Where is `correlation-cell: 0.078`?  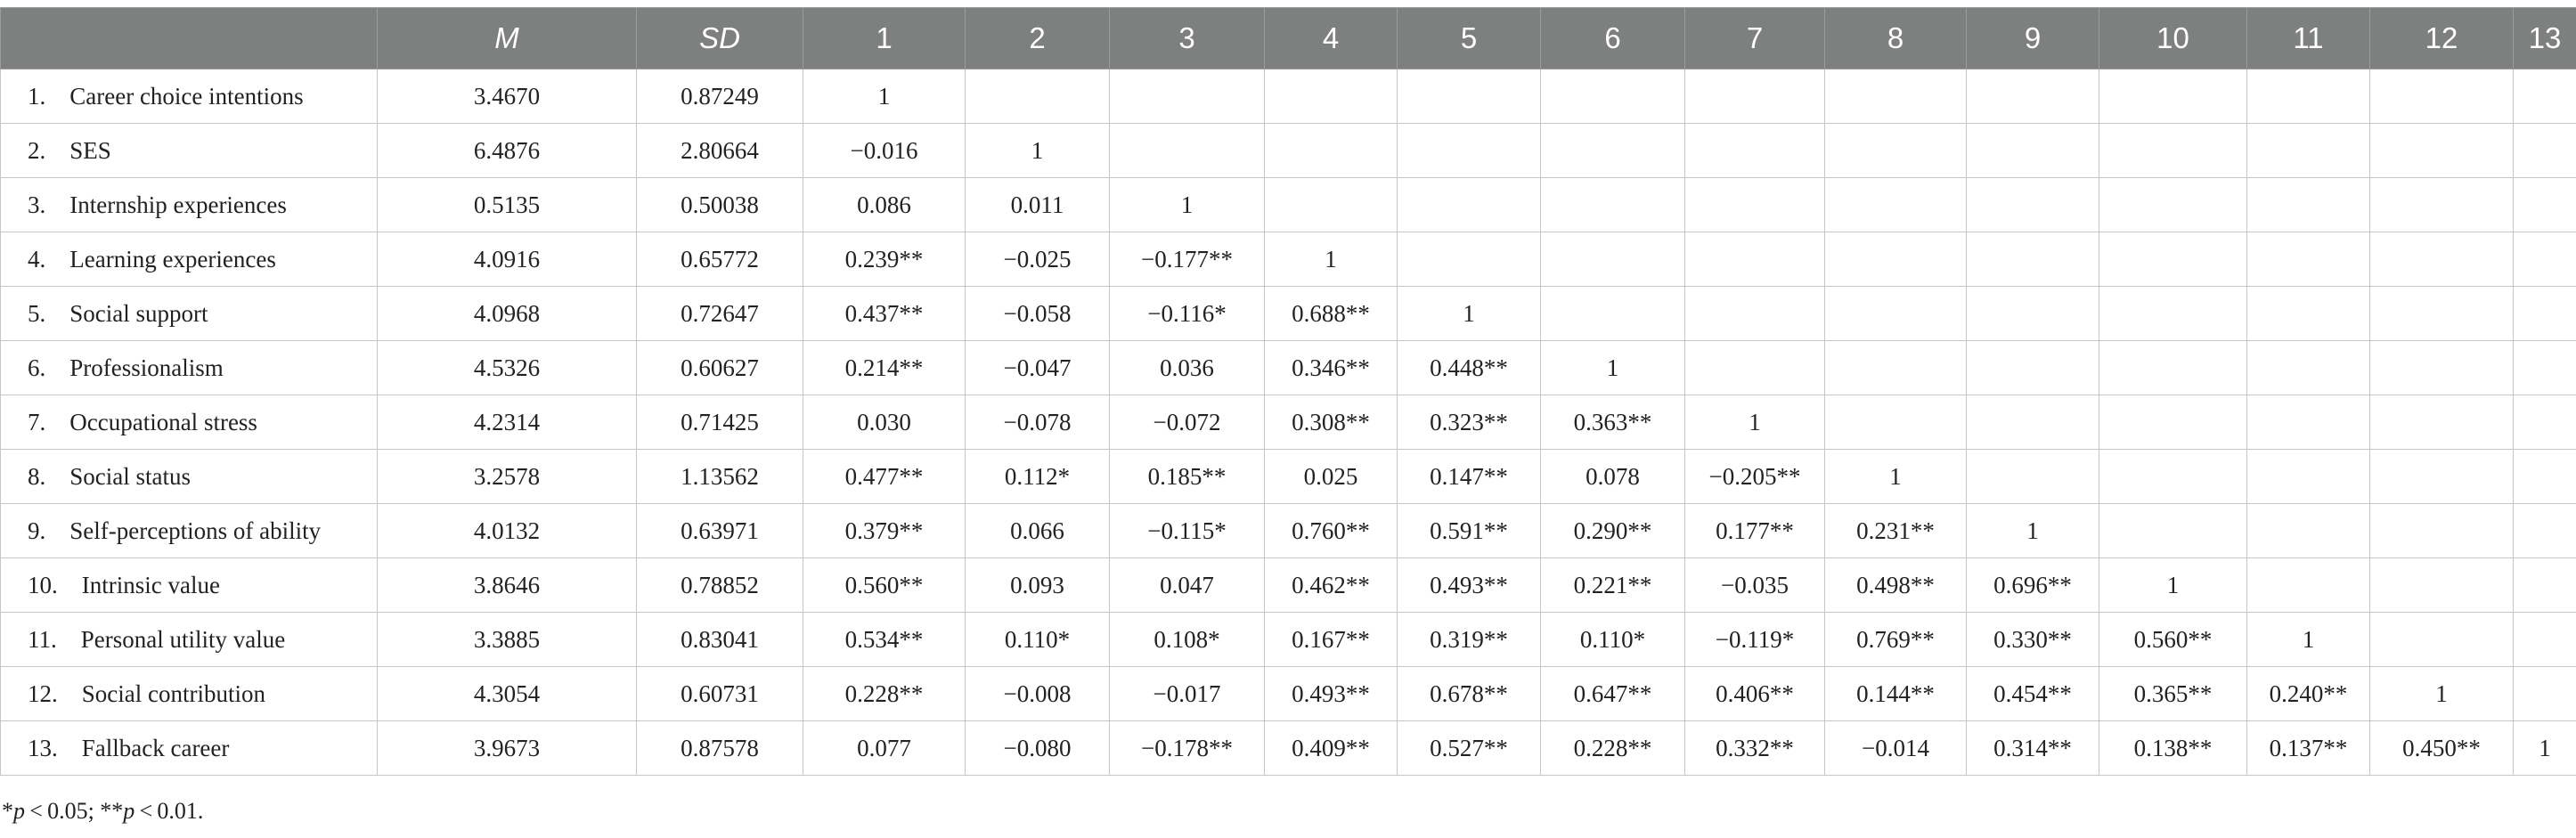 correlation-cell: 0.078 is located at coordinates (1612, 476).